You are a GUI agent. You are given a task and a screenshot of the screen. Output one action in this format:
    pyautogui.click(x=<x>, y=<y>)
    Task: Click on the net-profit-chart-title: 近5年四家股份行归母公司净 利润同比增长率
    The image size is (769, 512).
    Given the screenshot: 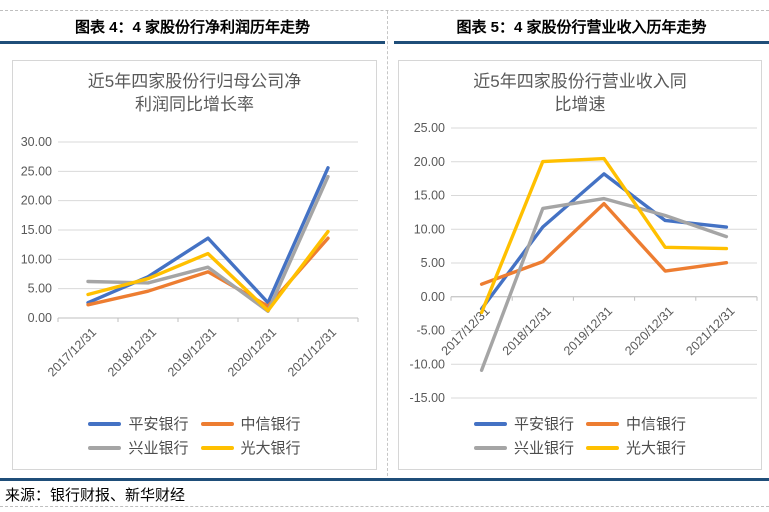 What is the action you would take?
    pyautogui.click(x=194, y=93)
    